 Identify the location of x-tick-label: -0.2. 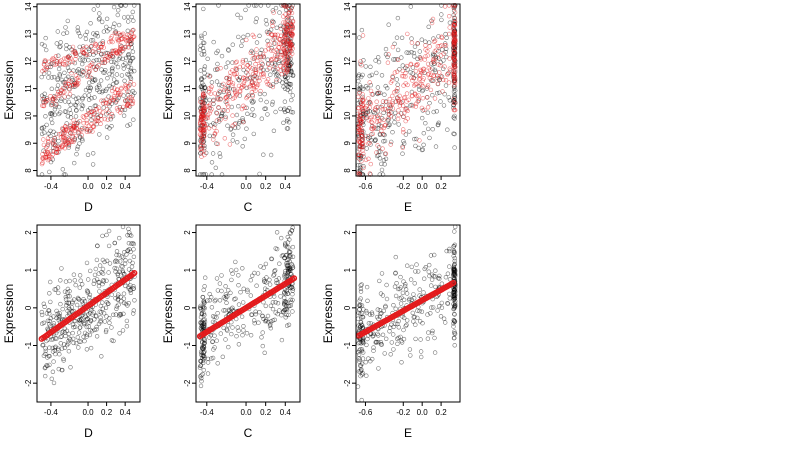
(403, 412).